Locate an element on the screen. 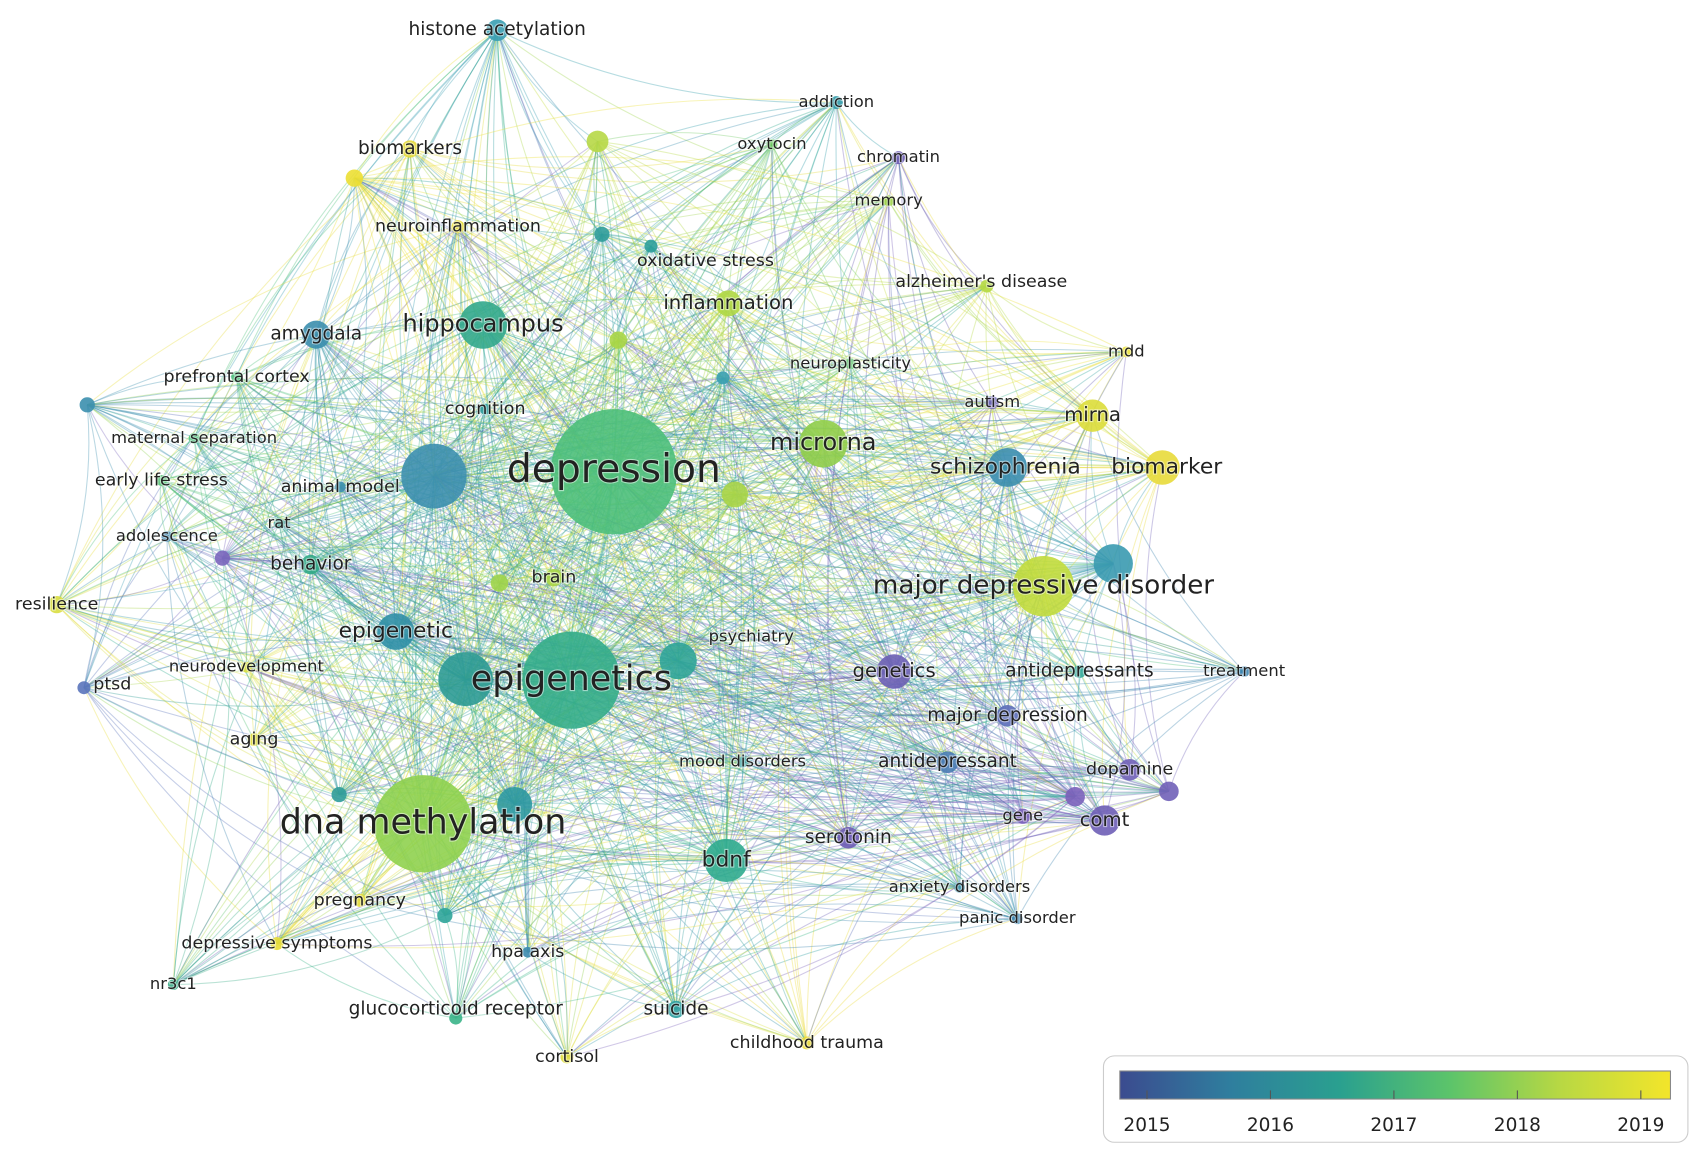 The image size is (1701, 1166). node-label: dopamine is located at coordinates (1129, 770).